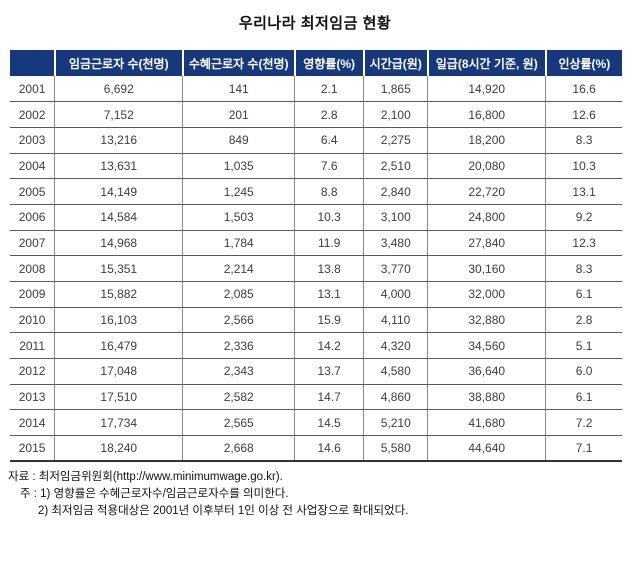 The width and height of the screenshot is (630, 581). What do you see at coordinates (329, 294) in the screenshot?
I see `value-cell: 13.1` at bounding box center [329, 294].